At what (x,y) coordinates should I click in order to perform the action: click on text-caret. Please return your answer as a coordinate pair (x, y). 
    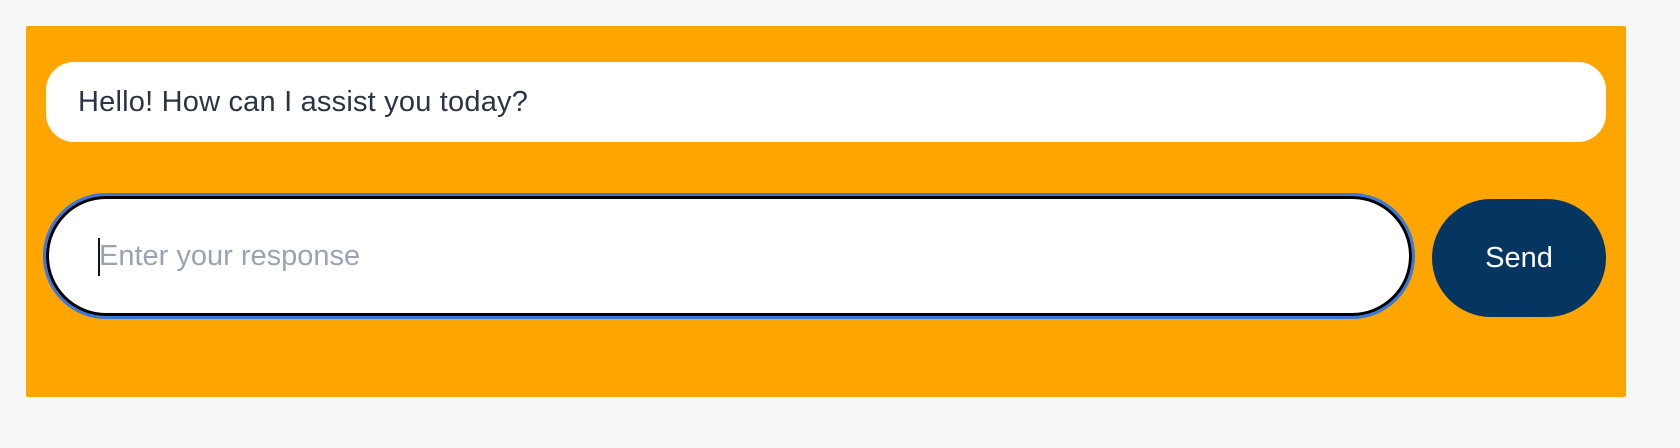
    Looking at the image, I should click on (99, 257).